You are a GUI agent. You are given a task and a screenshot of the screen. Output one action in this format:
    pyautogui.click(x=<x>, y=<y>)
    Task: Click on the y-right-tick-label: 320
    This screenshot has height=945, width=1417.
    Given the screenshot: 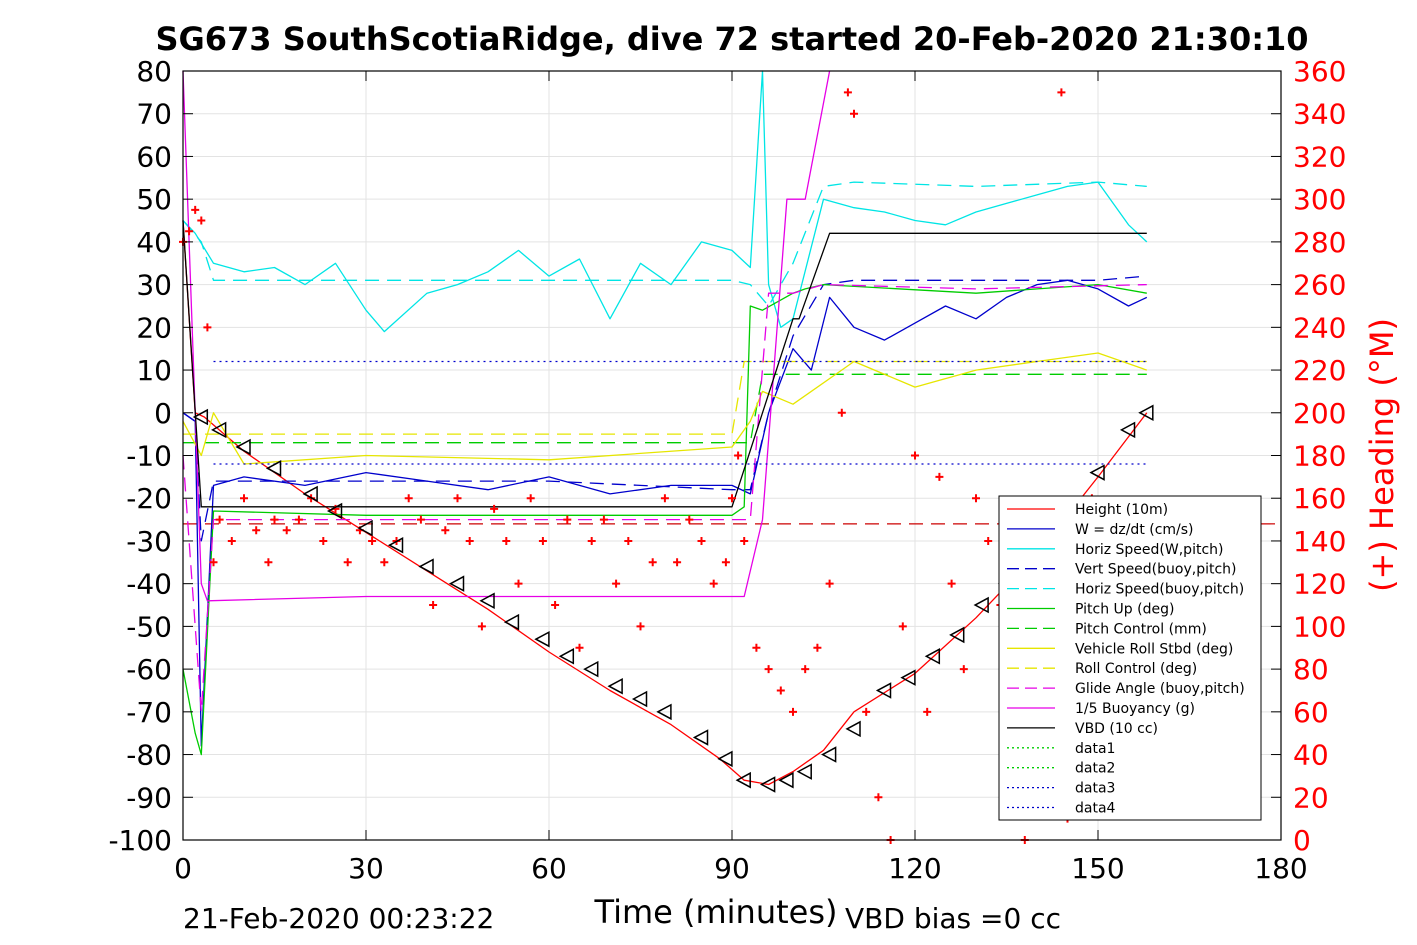 What is the action you would take?
    pyautogui.click(x=1319, y=156)
    